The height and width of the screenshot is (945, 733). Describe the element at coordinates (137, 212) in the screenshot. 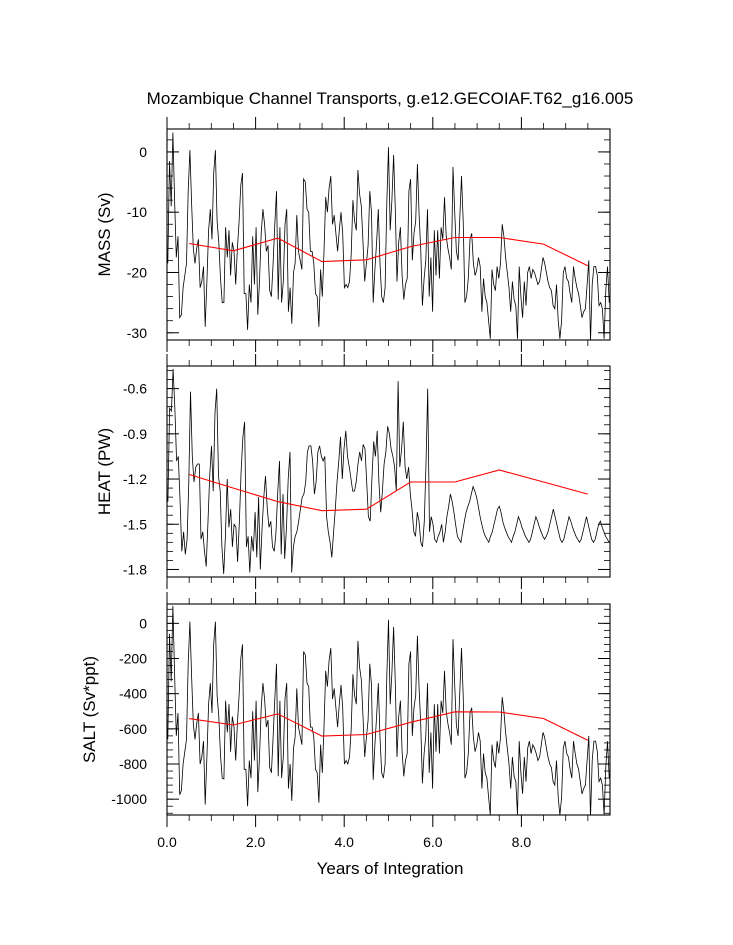

I see `mass-ytick-label: -10` at that location.